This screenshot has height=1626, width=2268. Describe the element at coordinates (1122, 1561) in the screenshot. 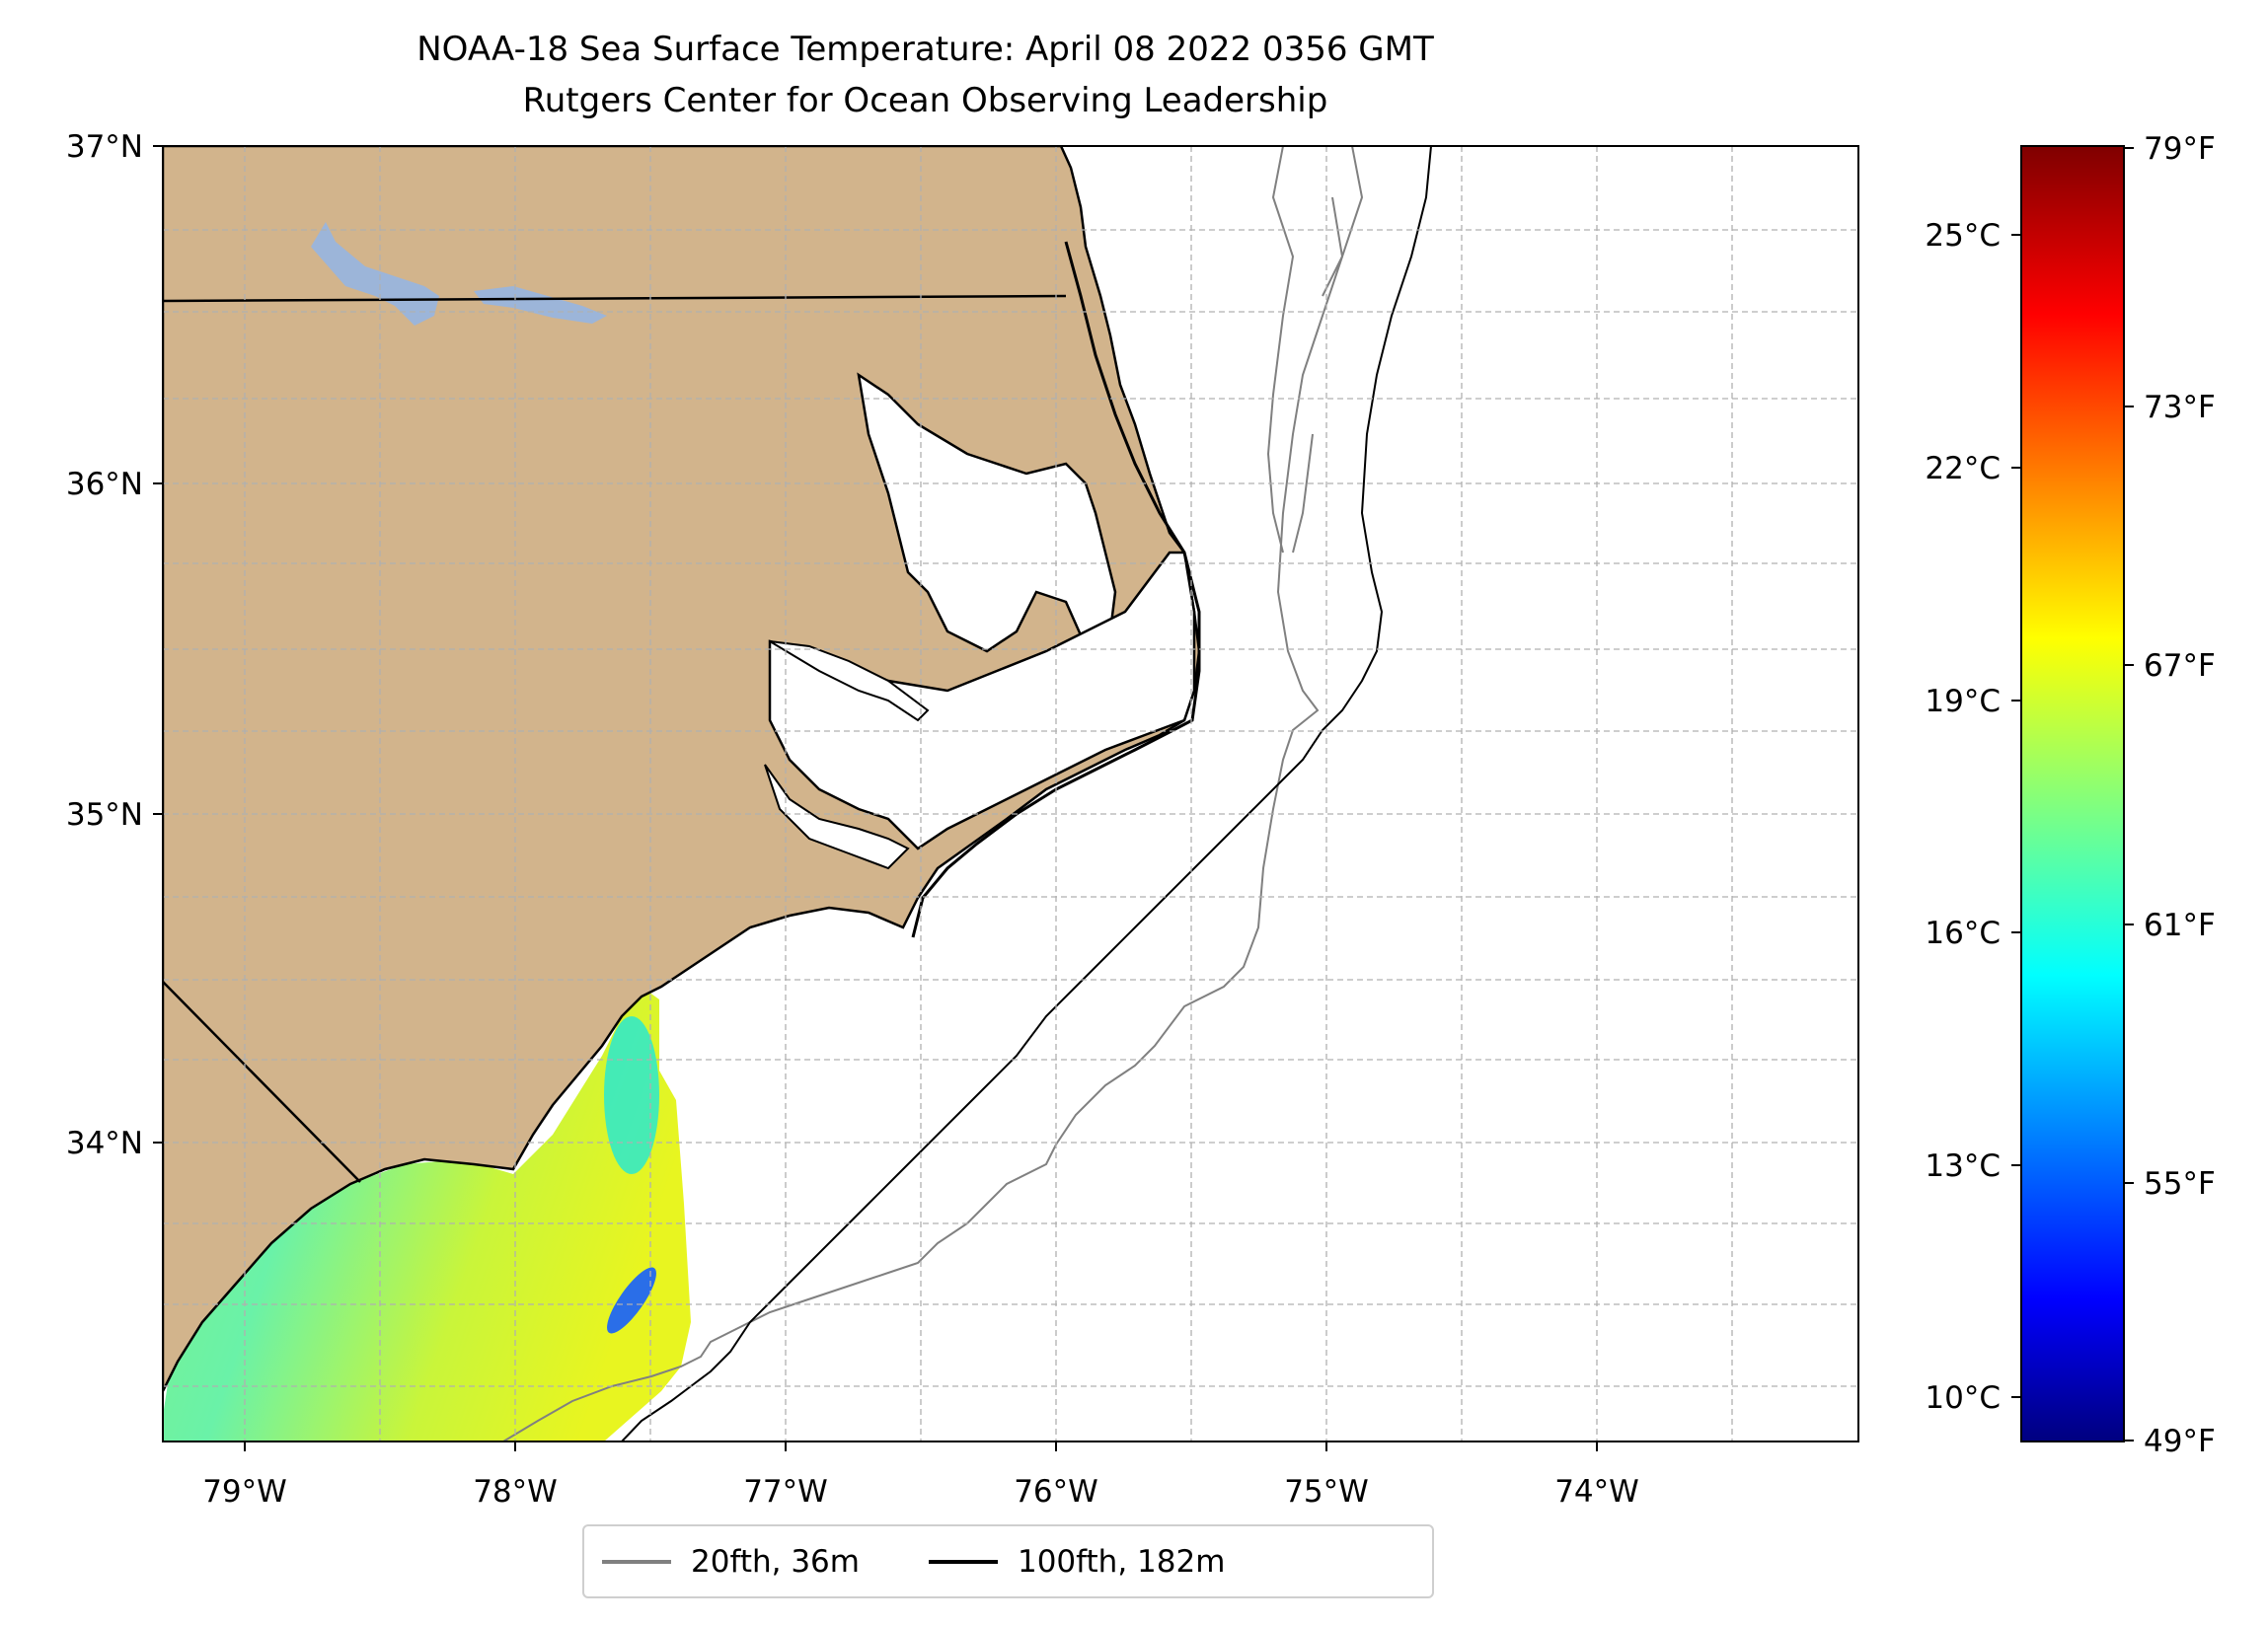

I see `legend-label-100fth: 100fth, 182m` at that location.